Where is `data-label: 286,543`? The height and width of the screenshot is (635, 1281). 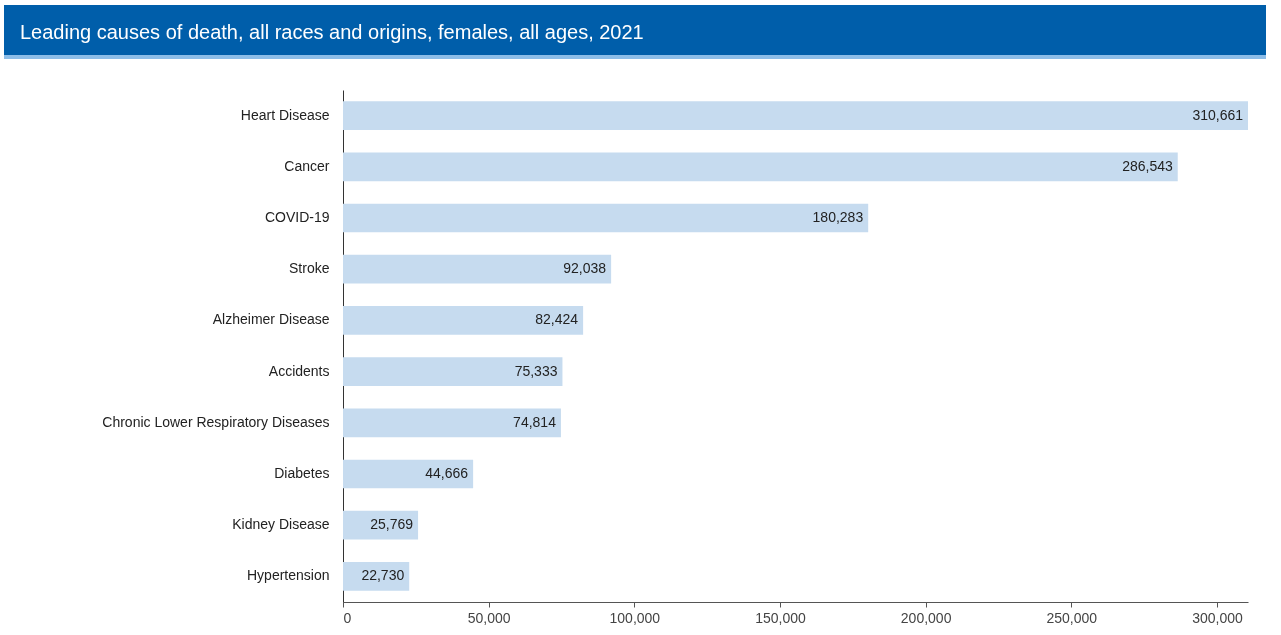
data-label: 286,543 is located at coordinates (1147, 165).